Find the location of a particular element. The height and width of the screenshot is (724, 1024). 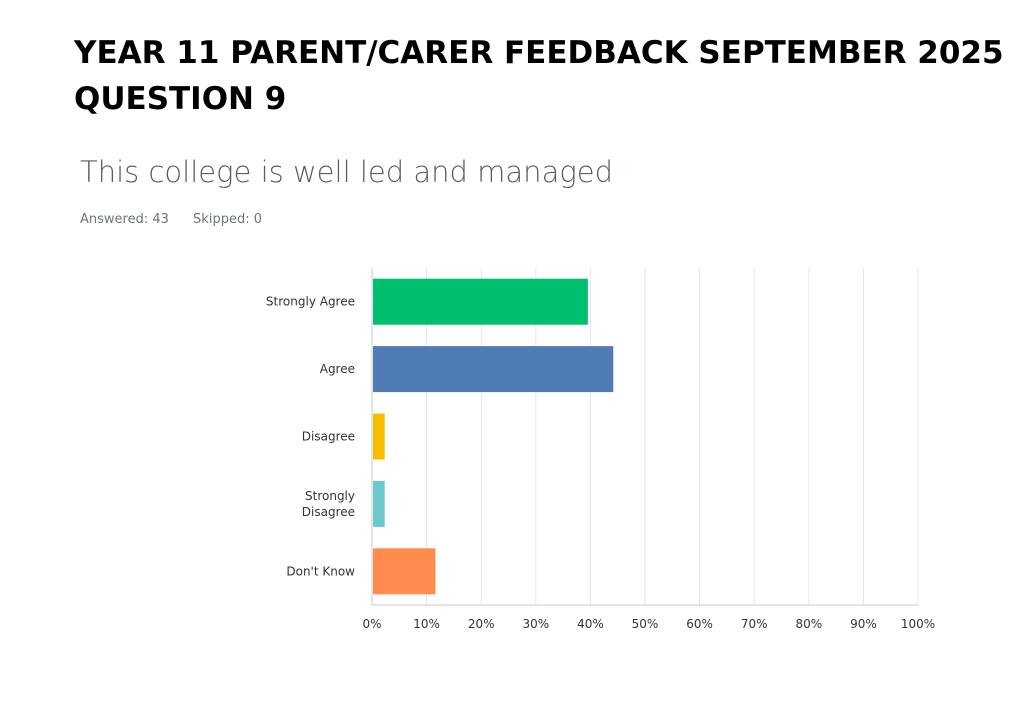

skipped-count: Skipped: 0 is located at coordinates (227, 219).